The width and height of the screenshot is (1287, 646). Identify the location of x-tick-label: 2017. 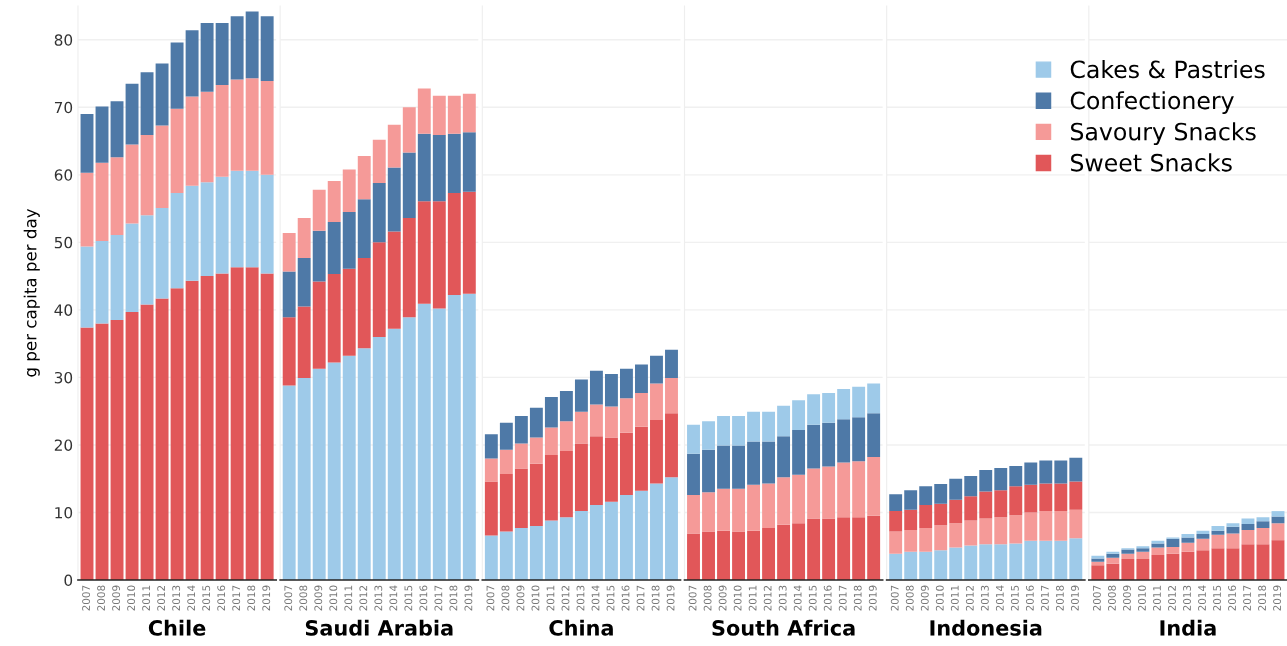
(438, 598).